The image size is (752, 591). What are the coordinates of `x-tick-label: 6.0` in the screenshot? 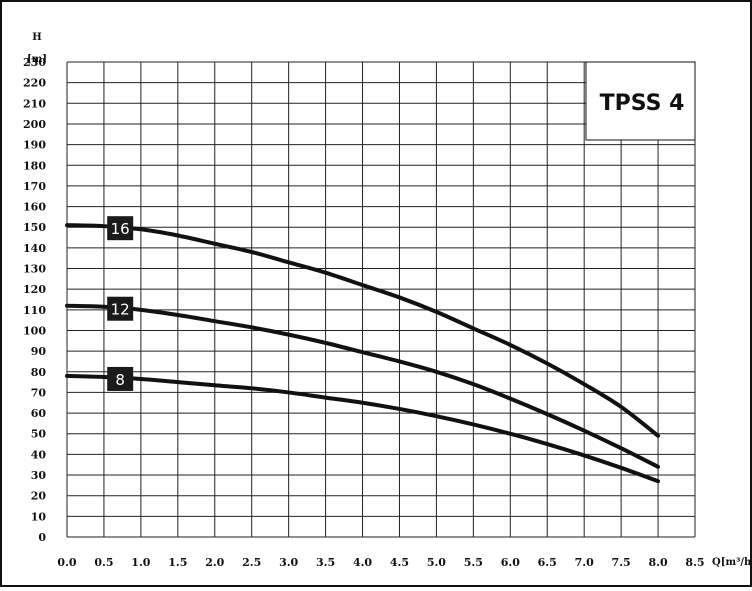 It's located at (510, 562).